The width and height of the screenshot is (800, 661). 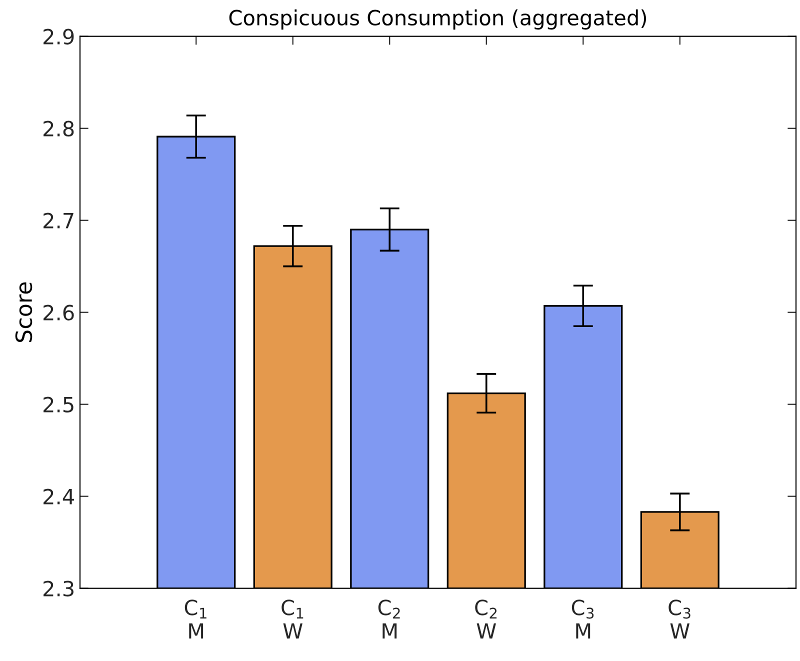 What do you see at coordinates (59, 496) in the screenshot?
I see `y-tick-label: 2.4` at bounding box center [59, 496].